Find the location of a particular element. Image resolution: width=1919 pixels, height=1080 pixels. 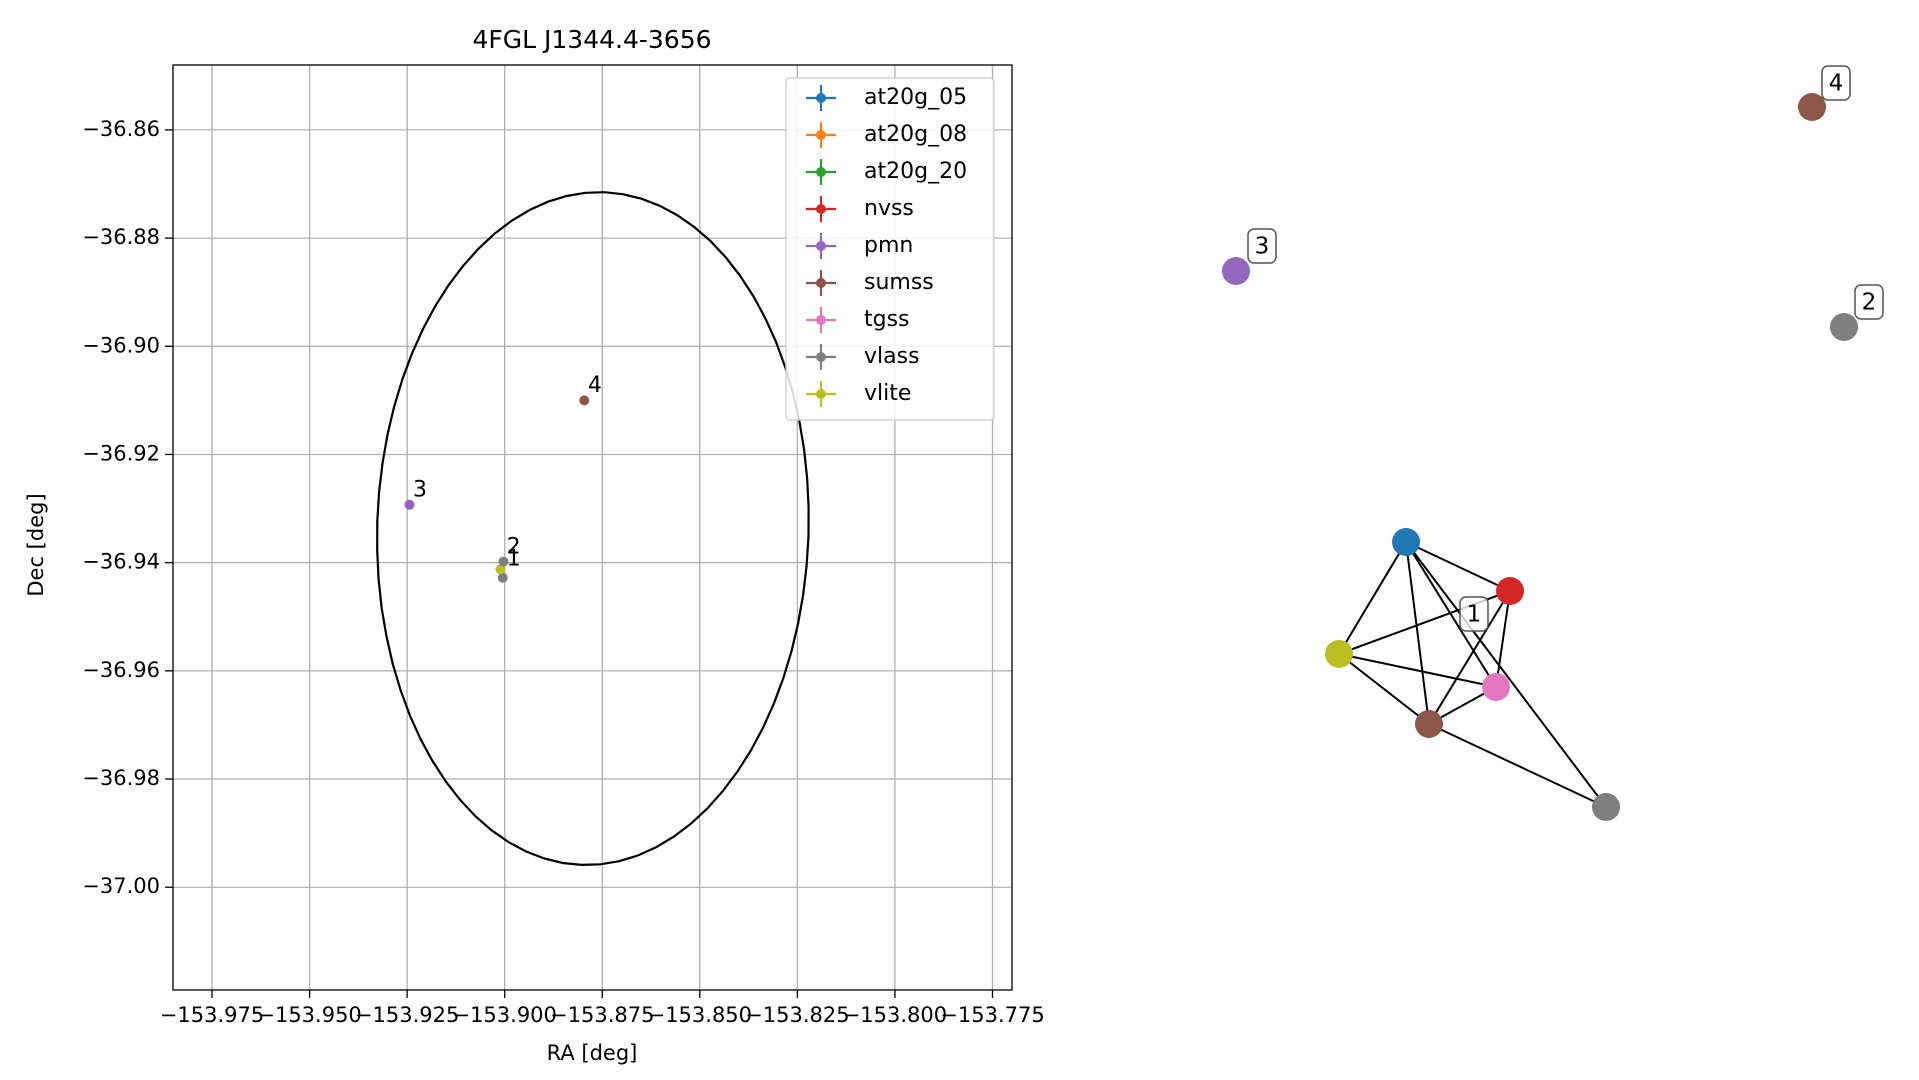

legend-item-pmn: pmn is located at coordinates (859, 246).